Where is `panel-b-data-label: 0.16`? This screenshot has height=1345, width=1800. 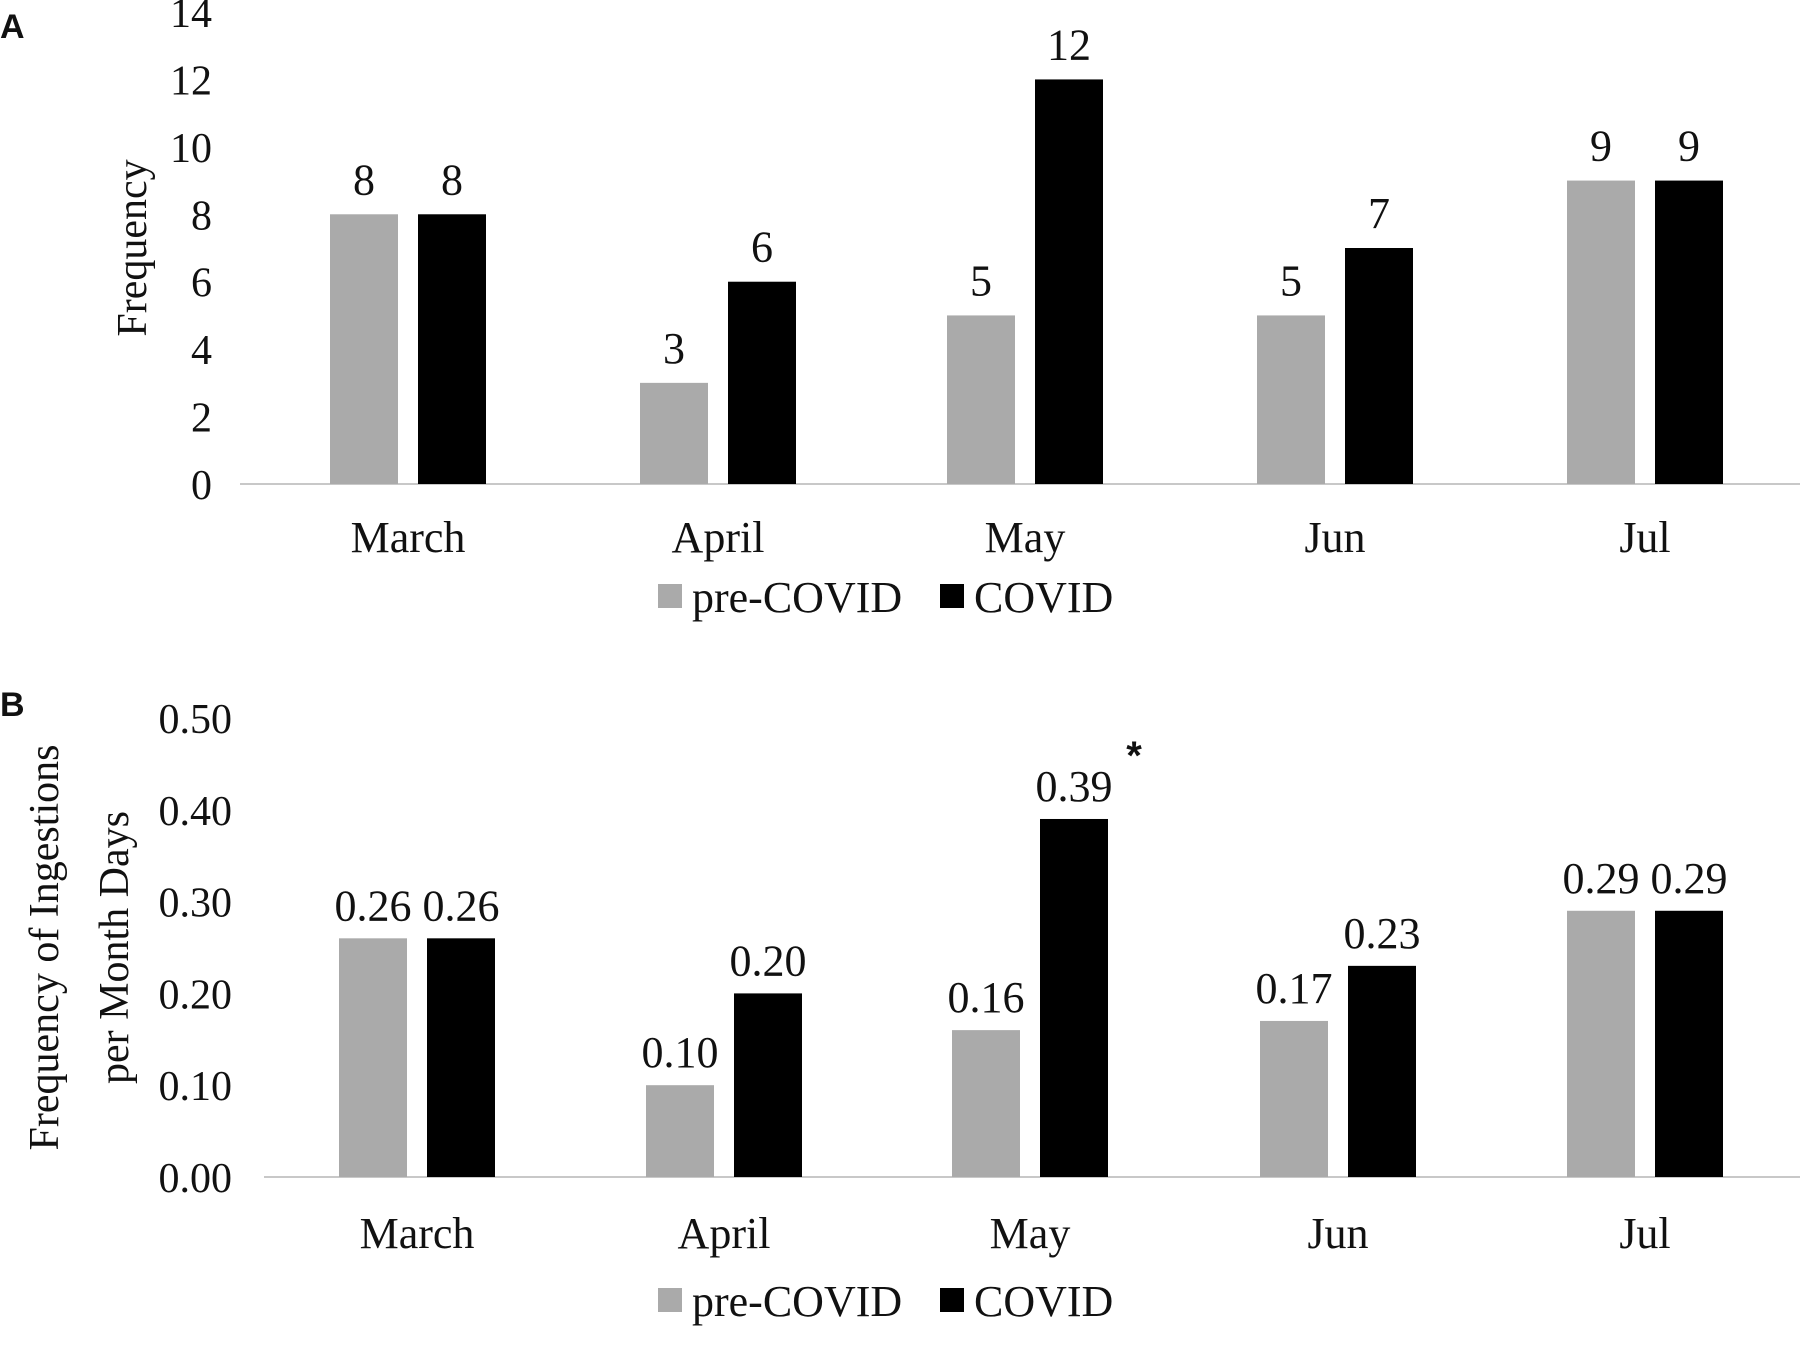 panel-b-data-label: 0.16 is located at coordinates (986, 997).